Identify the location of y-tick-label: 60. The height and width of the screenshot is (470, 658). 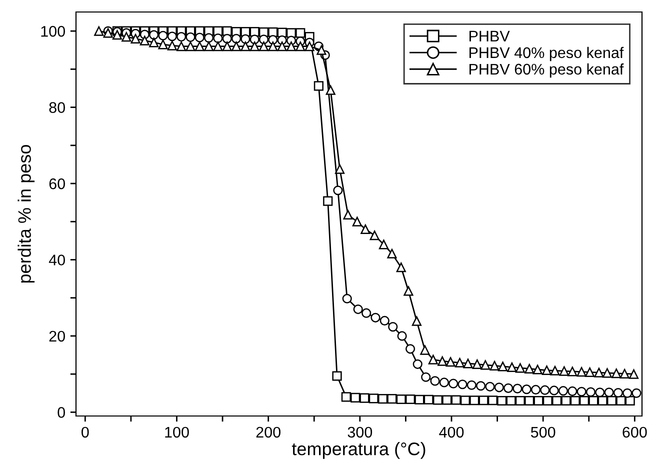
(57, 184).